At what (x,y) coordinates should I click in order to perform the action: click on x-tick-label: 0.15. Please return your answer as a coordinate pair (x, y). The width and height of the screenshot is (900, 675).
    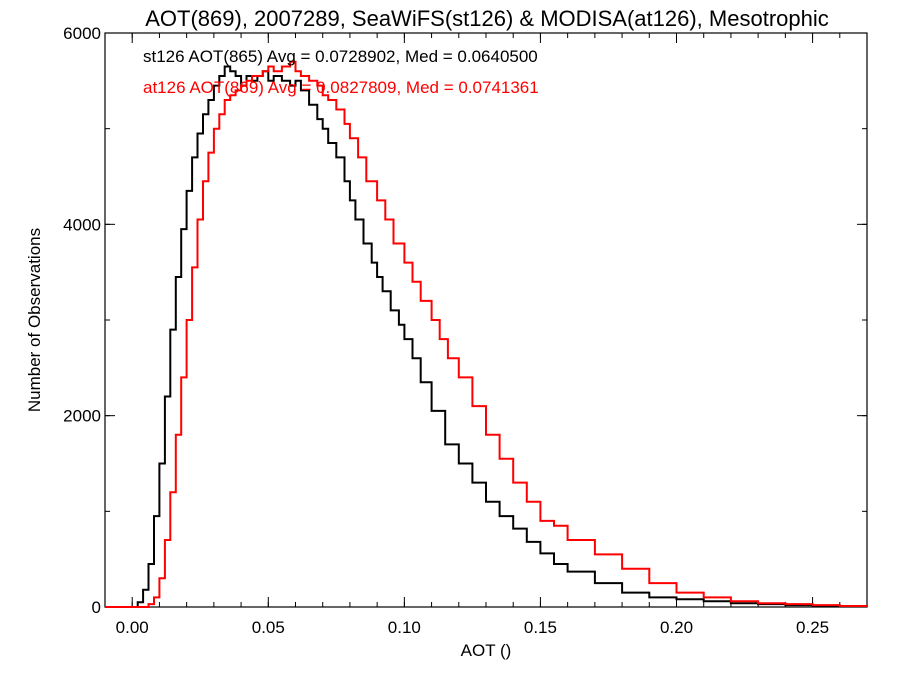
    Looking at the image, I should click on (540, 627).